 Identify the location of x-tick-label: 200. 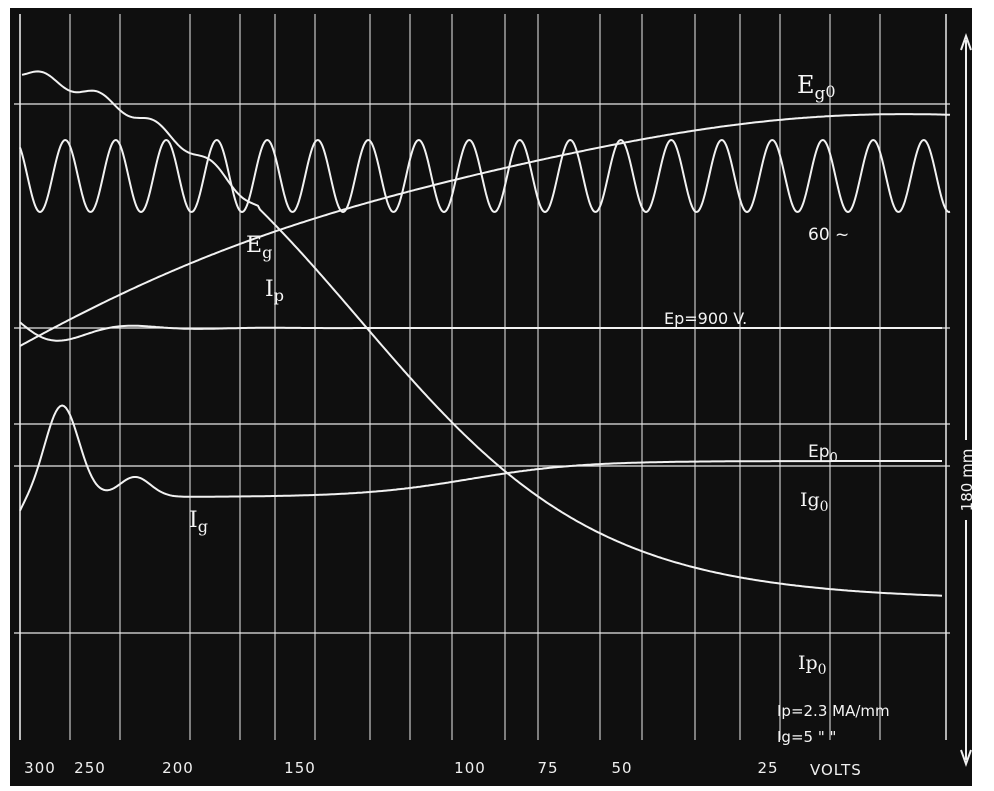
(178, 768).